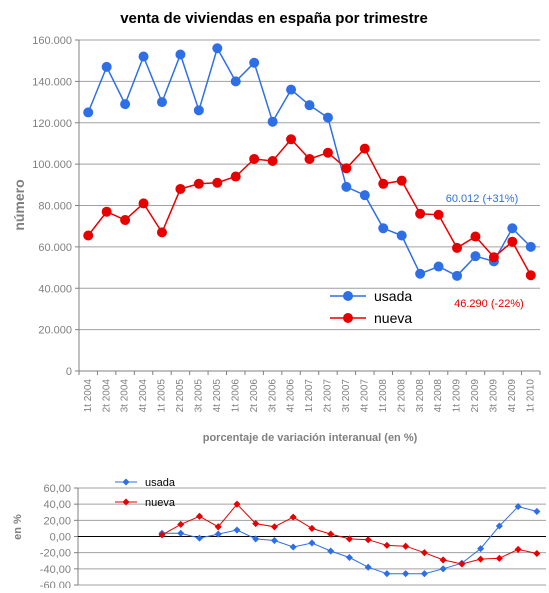 This screenshot has height=593, width=549. I want to click on top-x-tick-label: 4t 2005, so click(217, 396).